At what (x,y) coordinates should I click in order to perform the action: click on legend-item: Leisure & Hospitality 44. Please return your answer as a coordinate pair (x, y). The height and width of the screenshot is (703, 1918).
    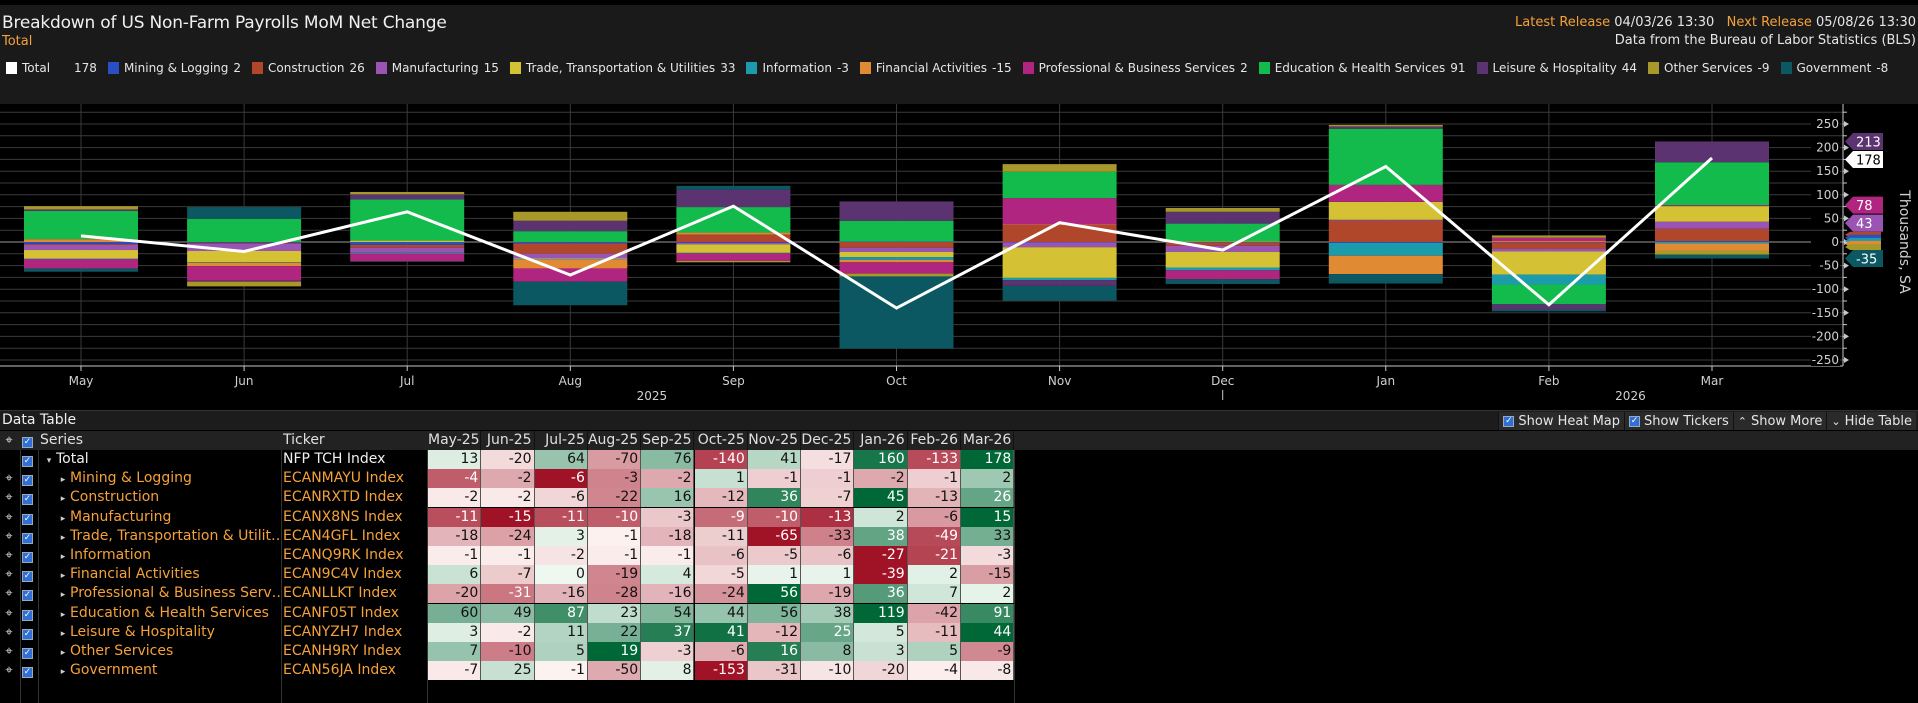
    Looking at the image, I should click on (1556, 68).